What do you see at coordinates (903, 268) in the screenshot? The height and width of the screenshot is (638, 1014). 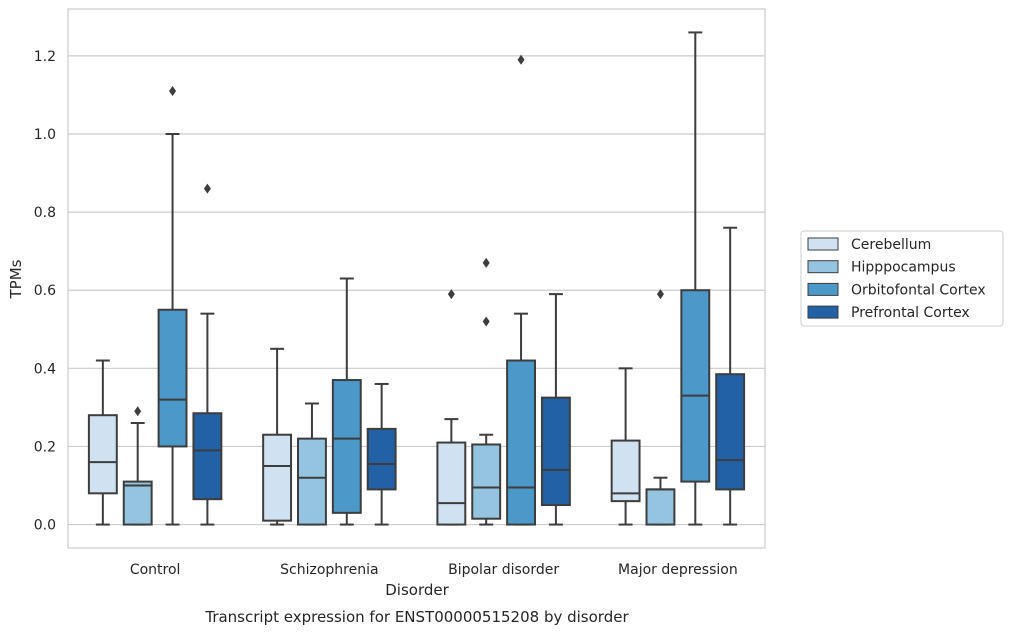 I see `legend-label: Hipppocampus` at bounding box center [903, 268].